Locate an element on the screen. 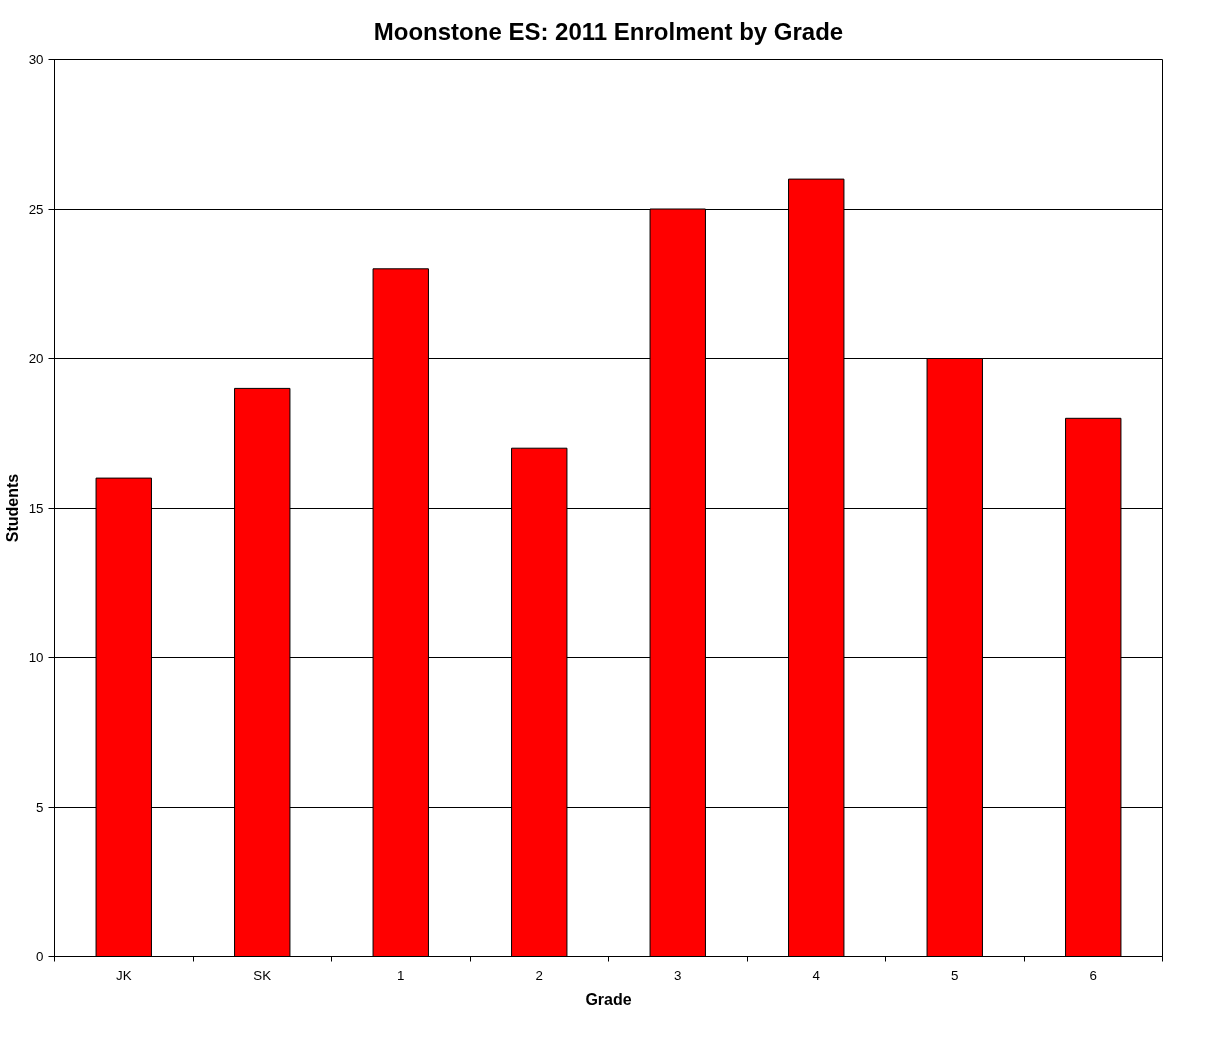 The width and height of the screenshot is (1216, 1050). x-tick-label: 5 is located at coordinates (955, 975).